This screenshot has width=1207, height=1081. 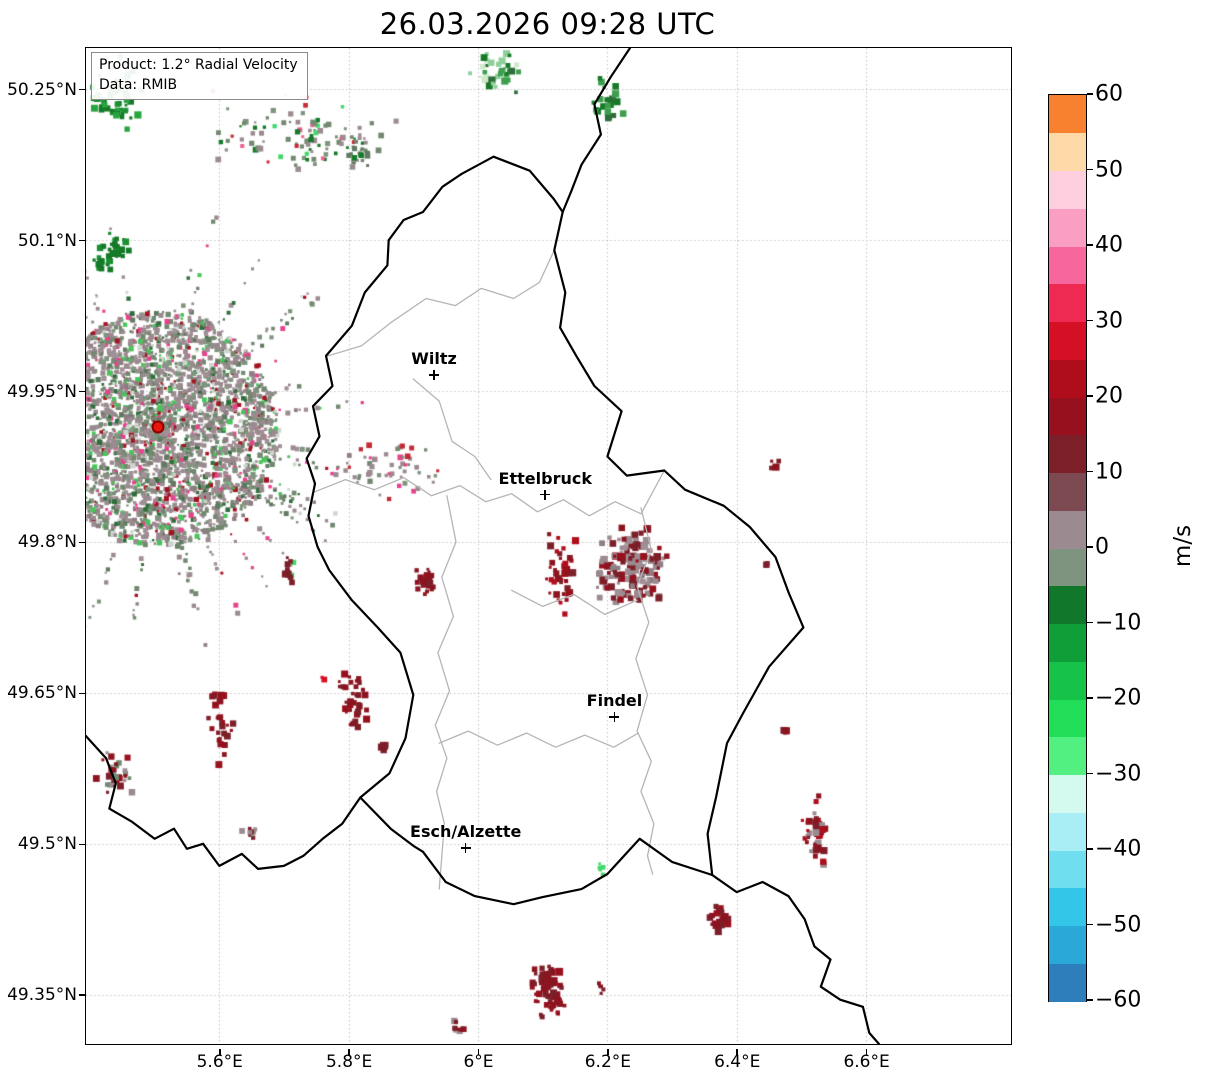 I want to click on city-label-findel: Findel, so click(x=614, y=701).